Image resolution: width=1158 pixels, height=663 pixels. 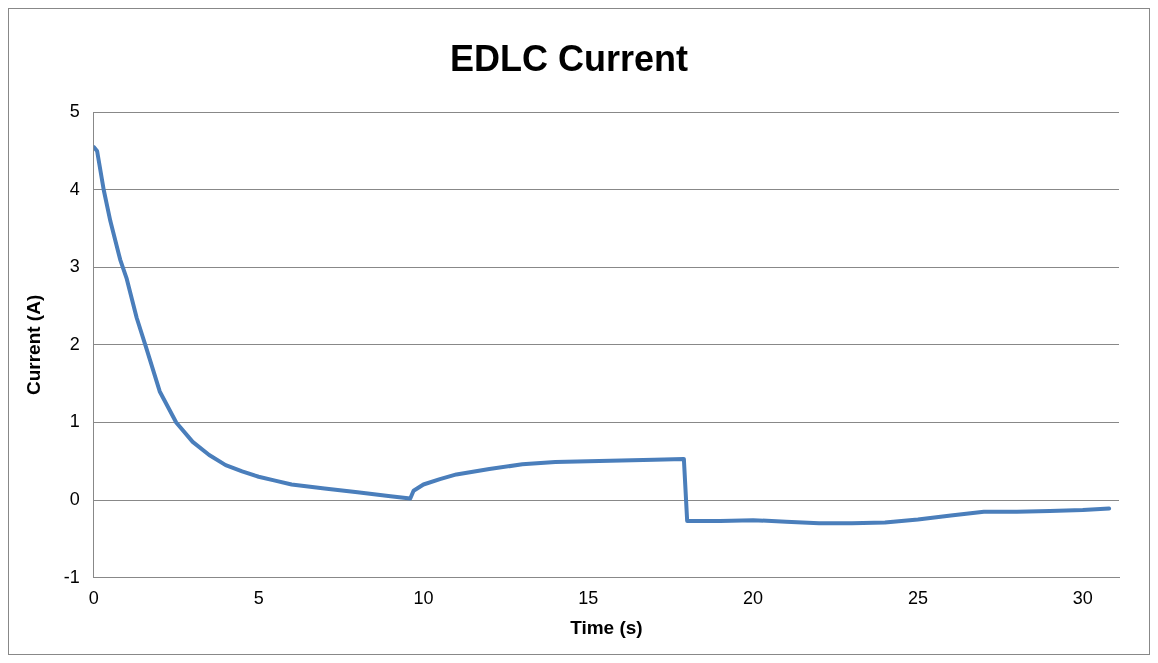 I want to click on x-tick-label: 25, so click(x=917, y=598).